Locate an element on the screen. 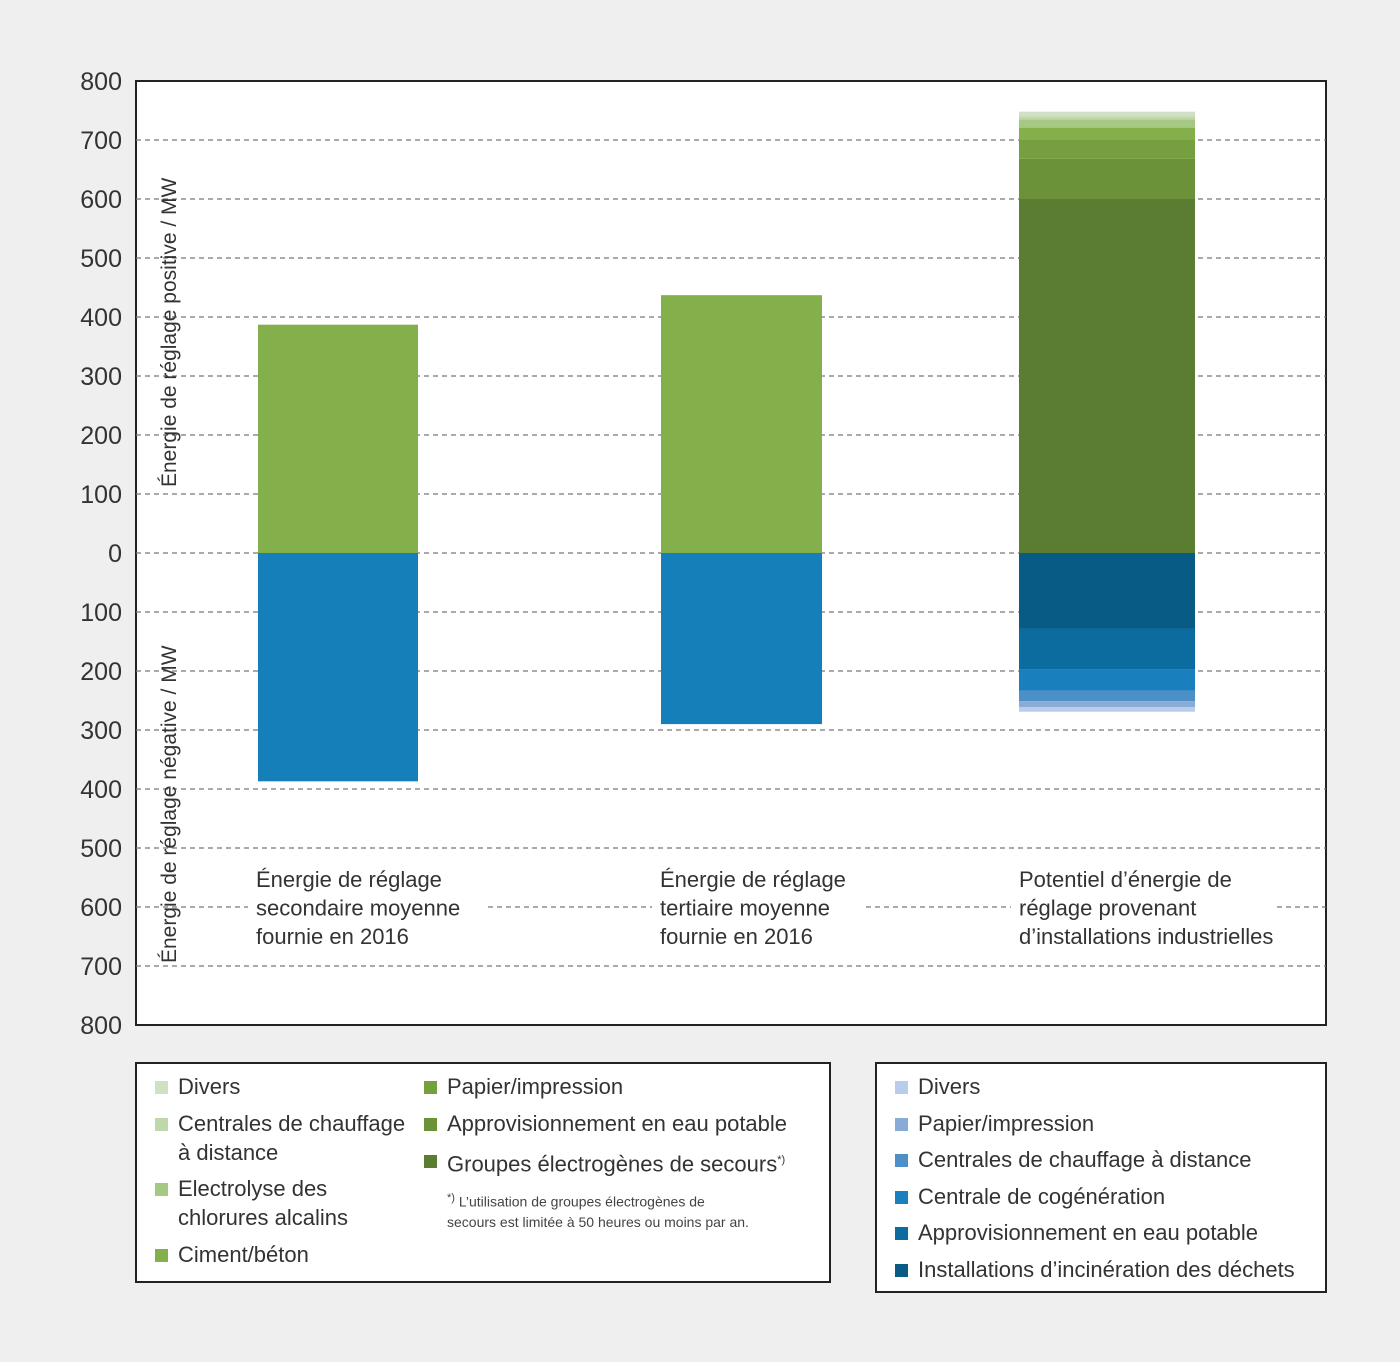 This screenshot has height=1362, width=1400. y-axis-title-positive: Énergie de réglage positive / MW is located at coordinates (169, 332).